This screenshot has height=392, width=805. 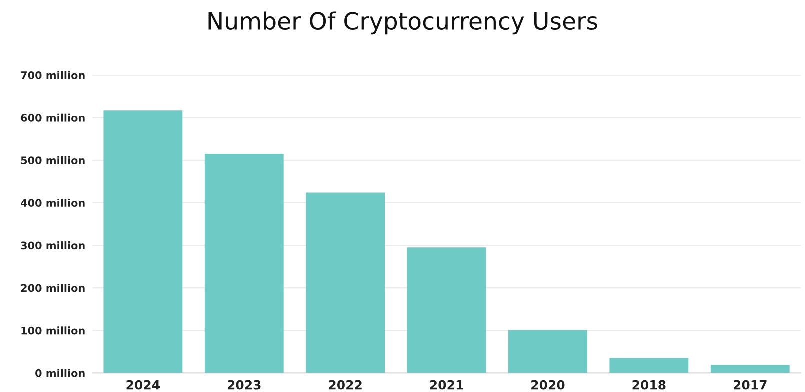 I want to click on x-tick-label: 2017, so click(x=750, y=385).